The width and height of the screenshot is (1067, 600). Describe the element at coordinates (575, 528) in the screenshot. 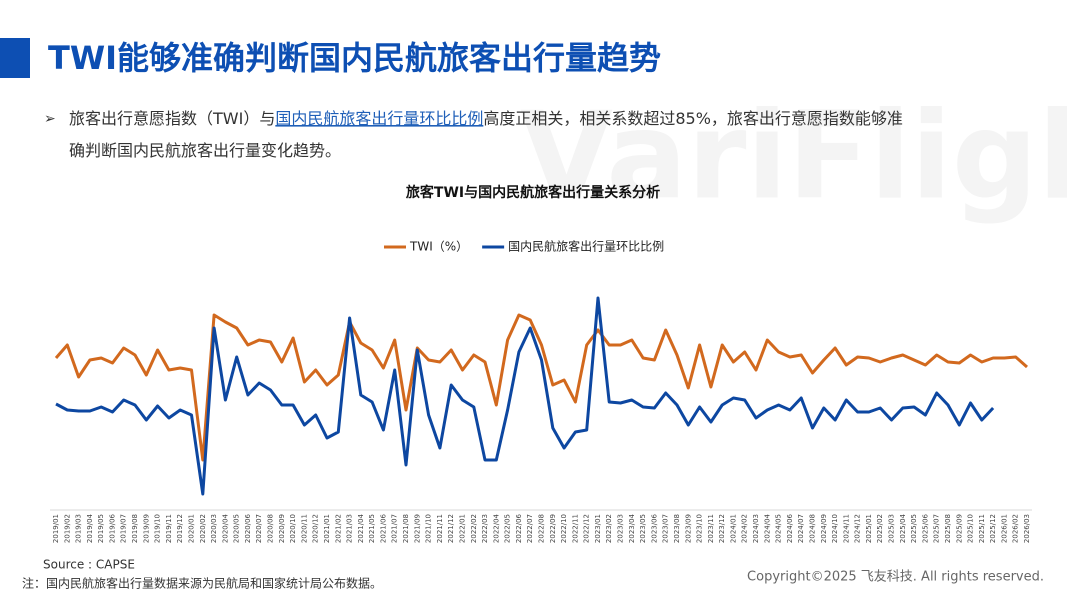

I see `x-tick-label: 2022/11` at that location.